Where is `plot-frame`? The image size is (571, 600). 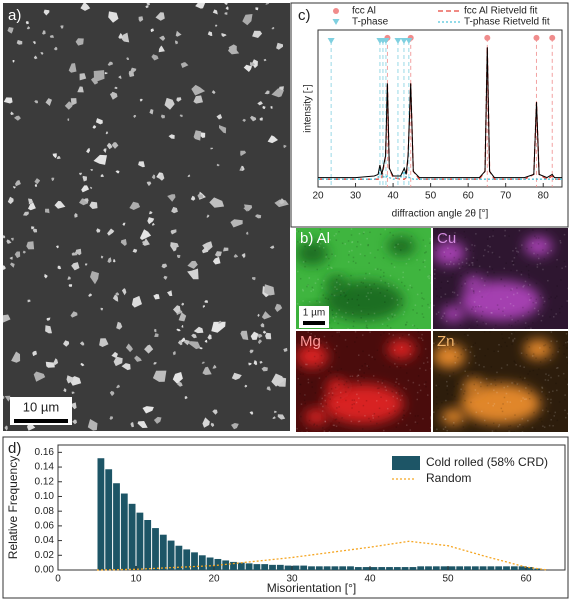 plot-frame is located at coordinates (440, 108).